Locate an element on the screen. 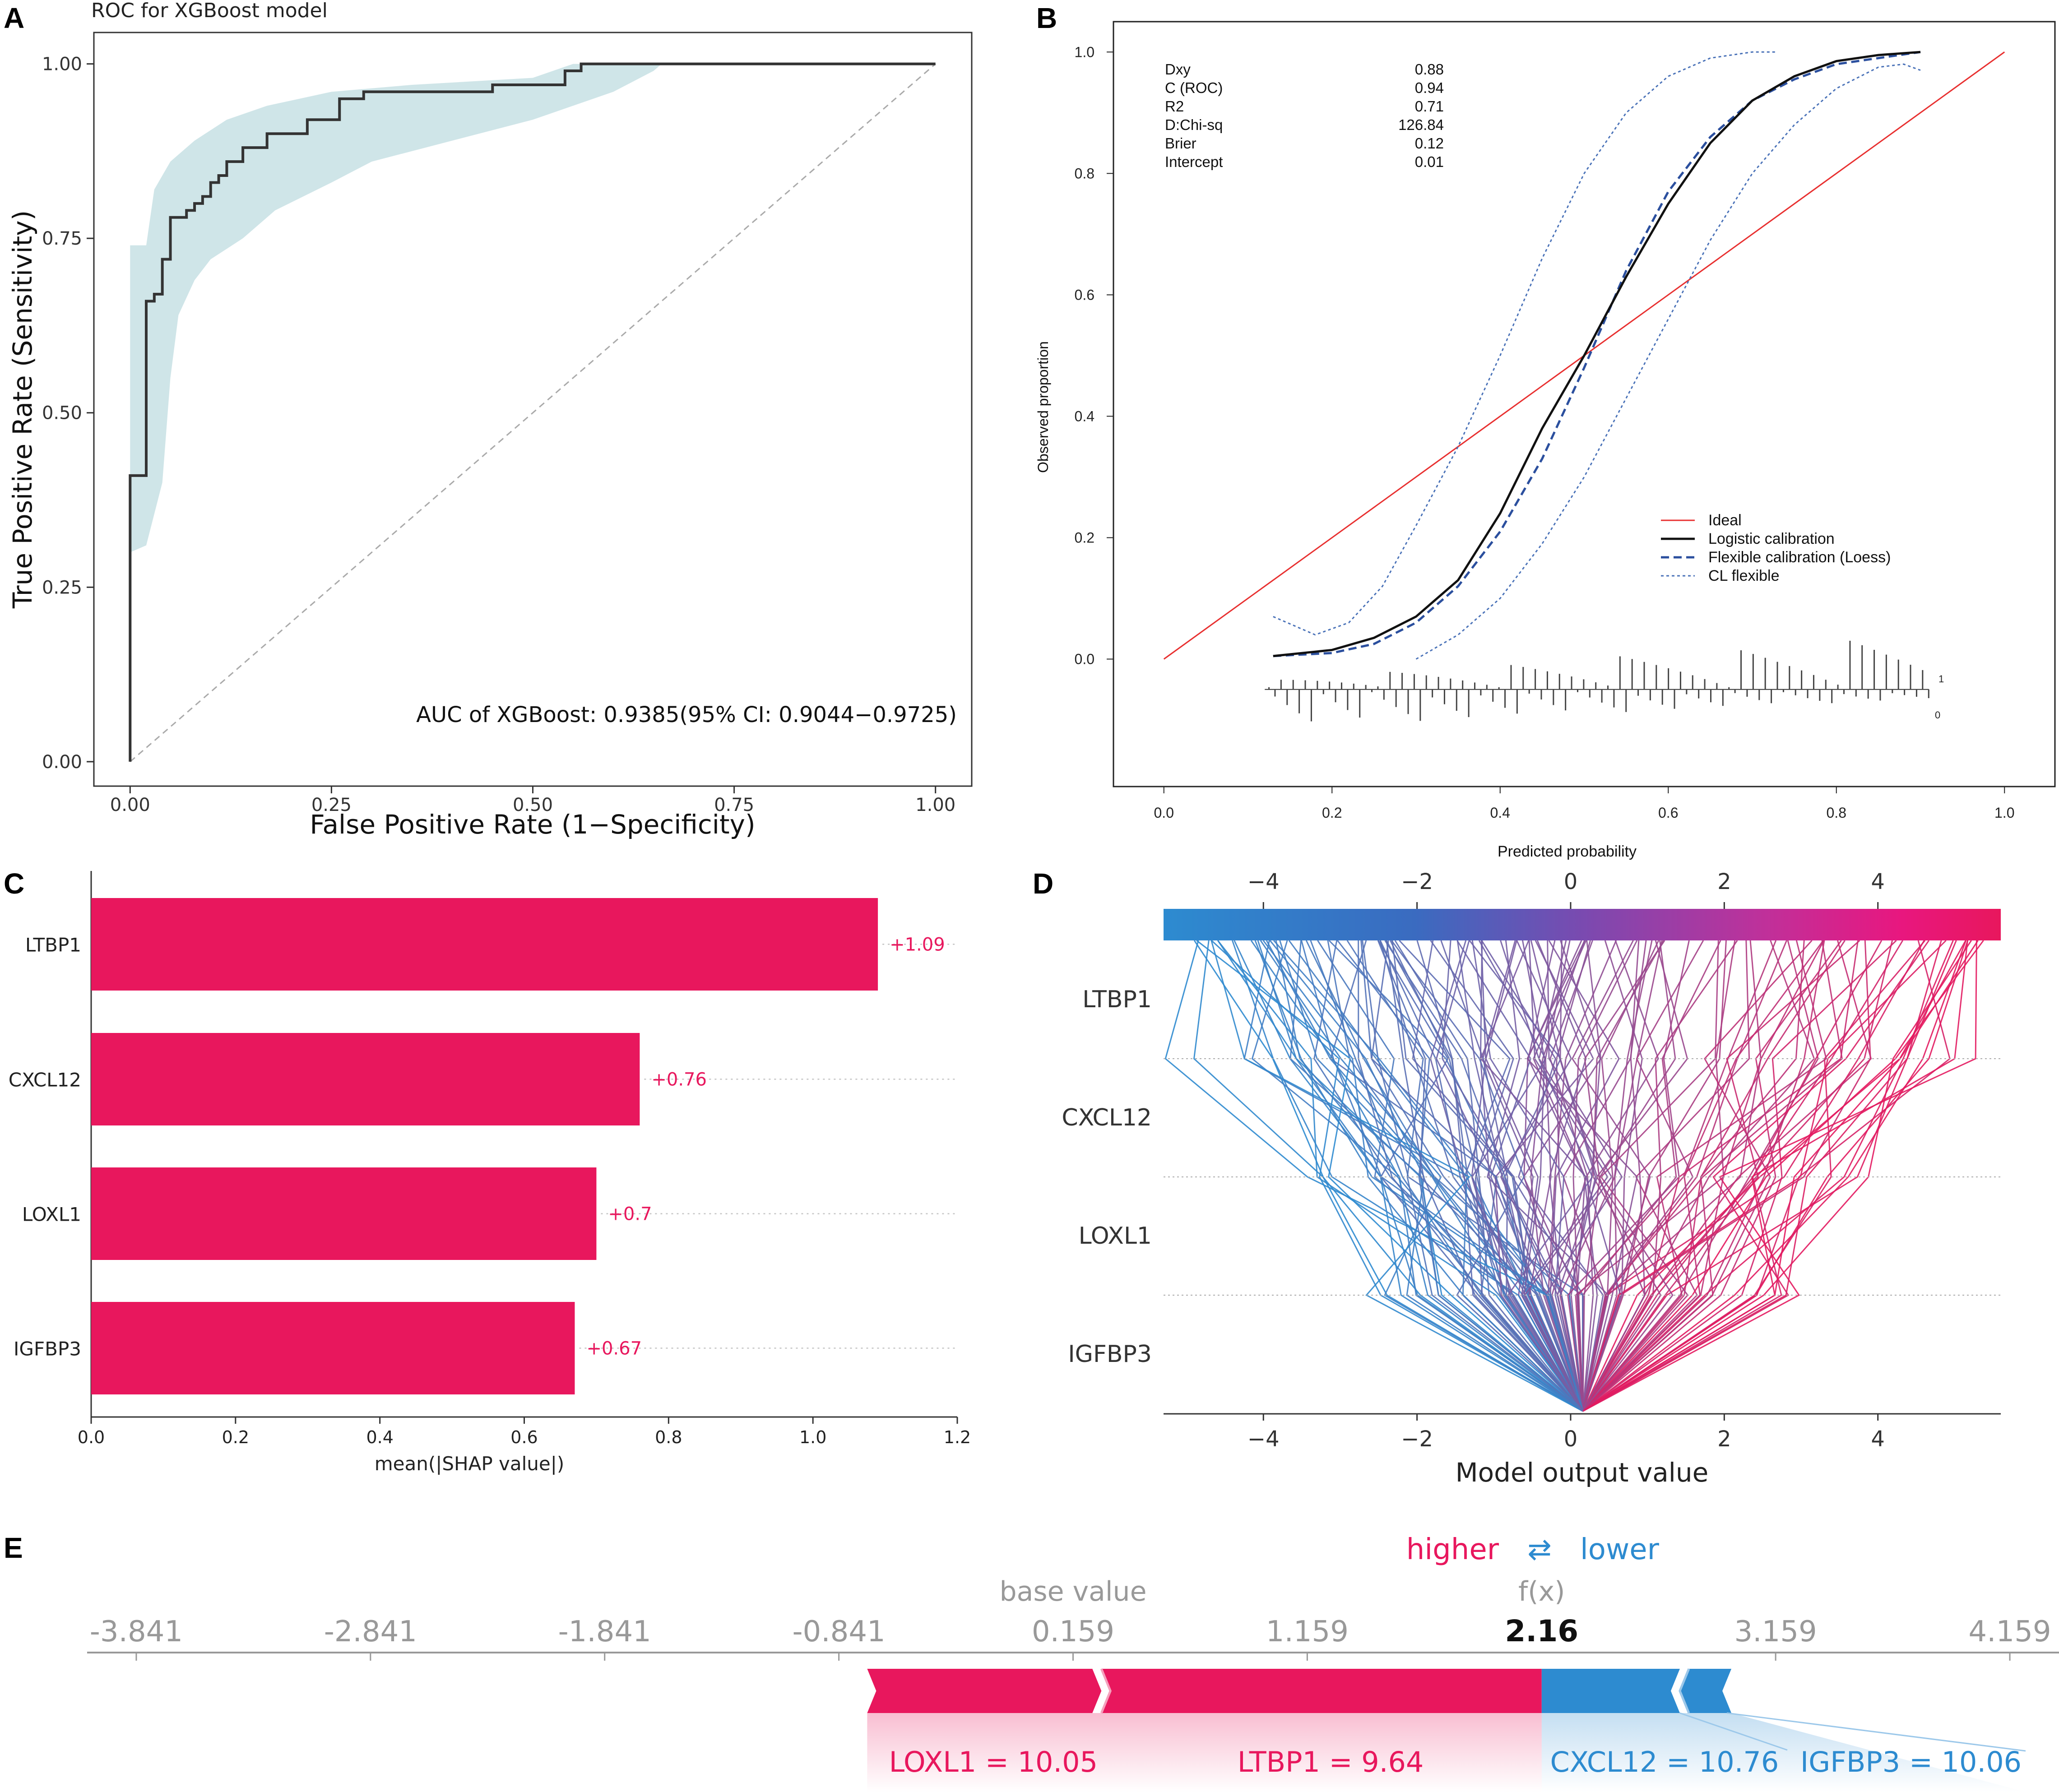 Image resolution: width=2059 pixels, height=1792 pixels. stat-name: Intercept is located at coordinates (1194, 162).